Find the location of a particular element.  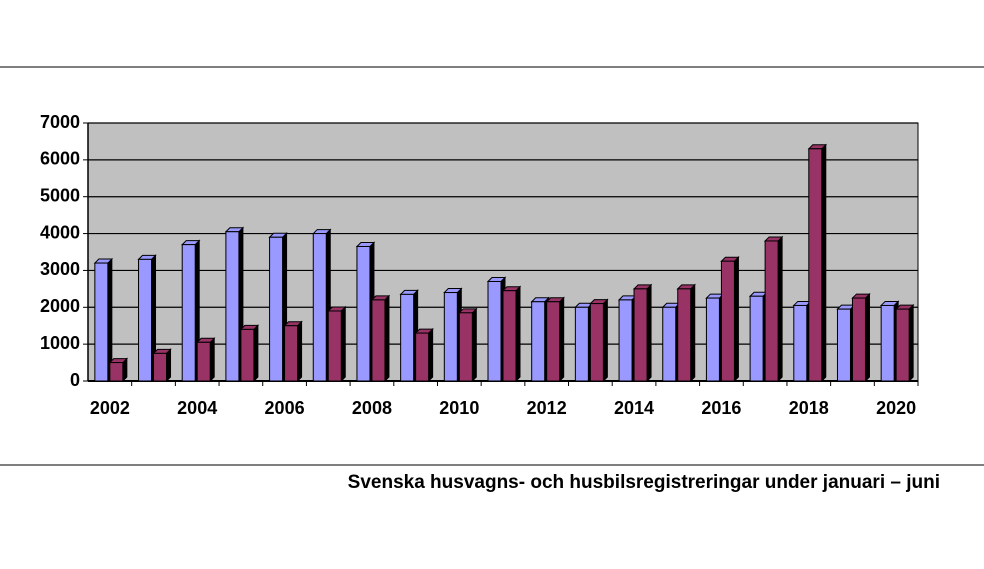

y-tick-label: 1000 is located at coordinates (60, 343).